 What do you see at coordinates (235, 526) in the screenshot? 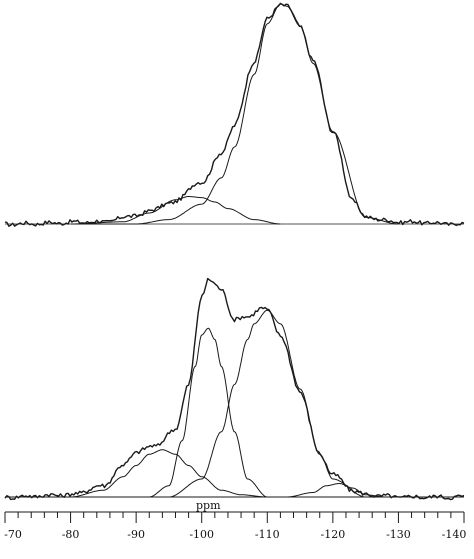
I see `axis-ticks: -70 -80 -90 -100 -110 -120 -130 -140` at bounding box center [235, 526].